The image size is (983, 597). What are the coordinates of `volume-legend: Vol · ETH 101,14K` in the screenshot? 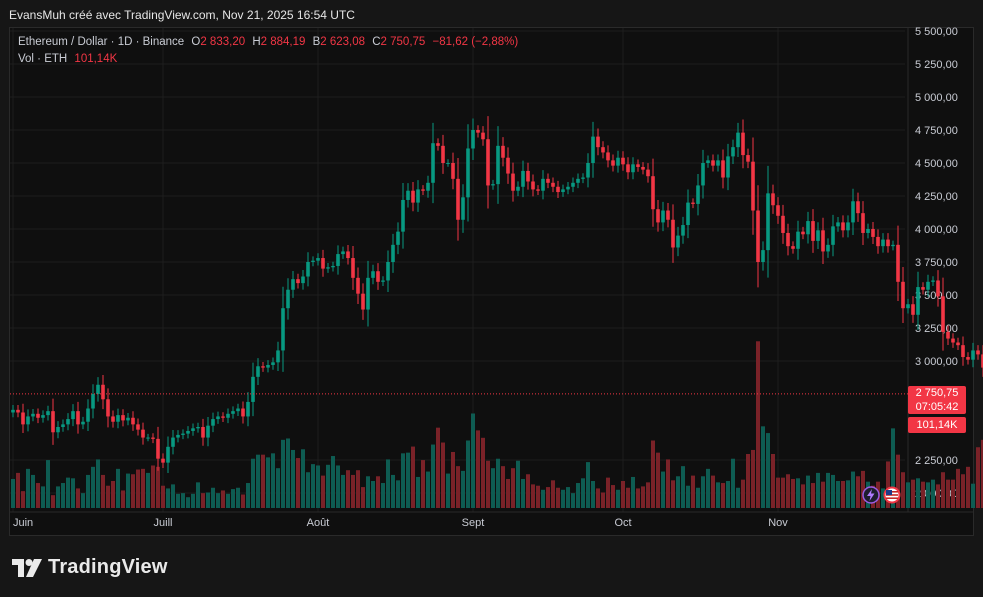 It's located at (67, 59).